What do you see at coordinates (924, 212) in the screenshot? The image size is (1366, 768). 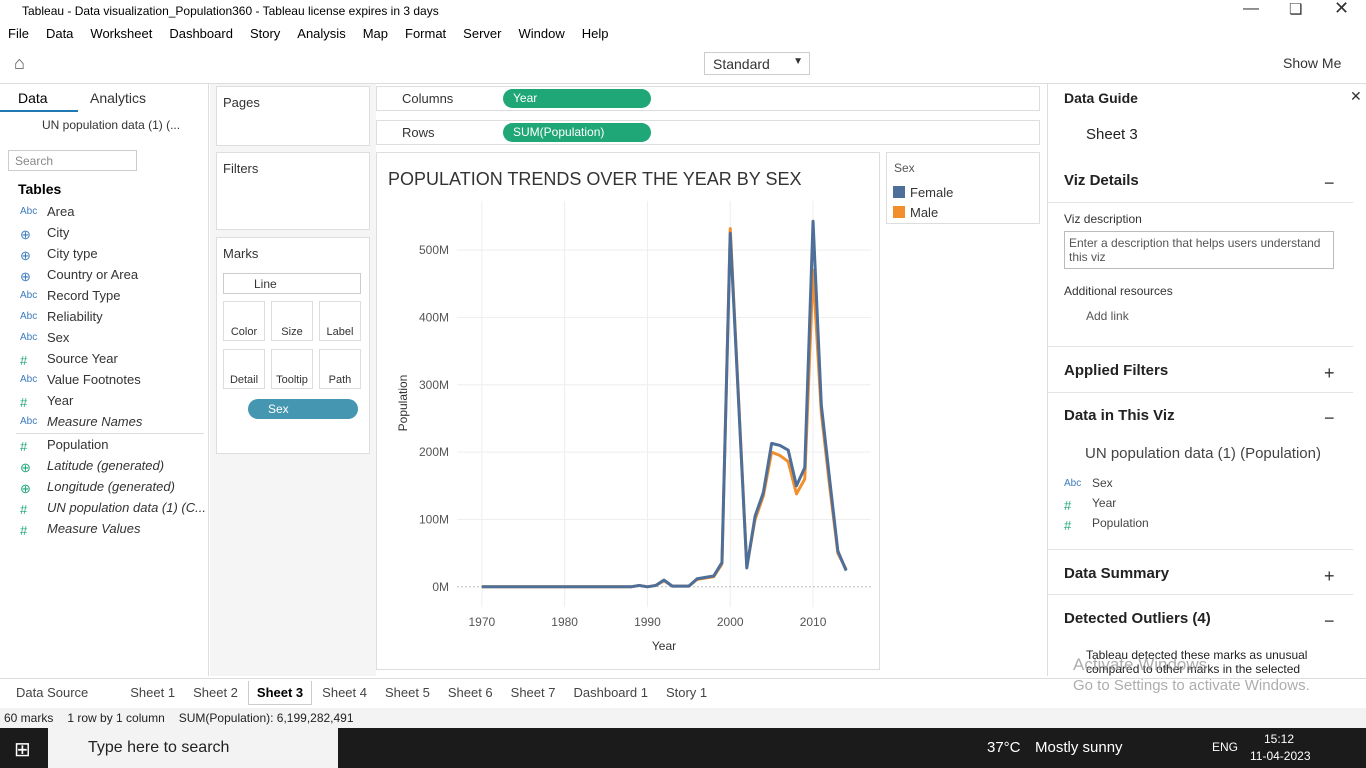 I see `legend-label: Male` at bounding box center [924, 212].